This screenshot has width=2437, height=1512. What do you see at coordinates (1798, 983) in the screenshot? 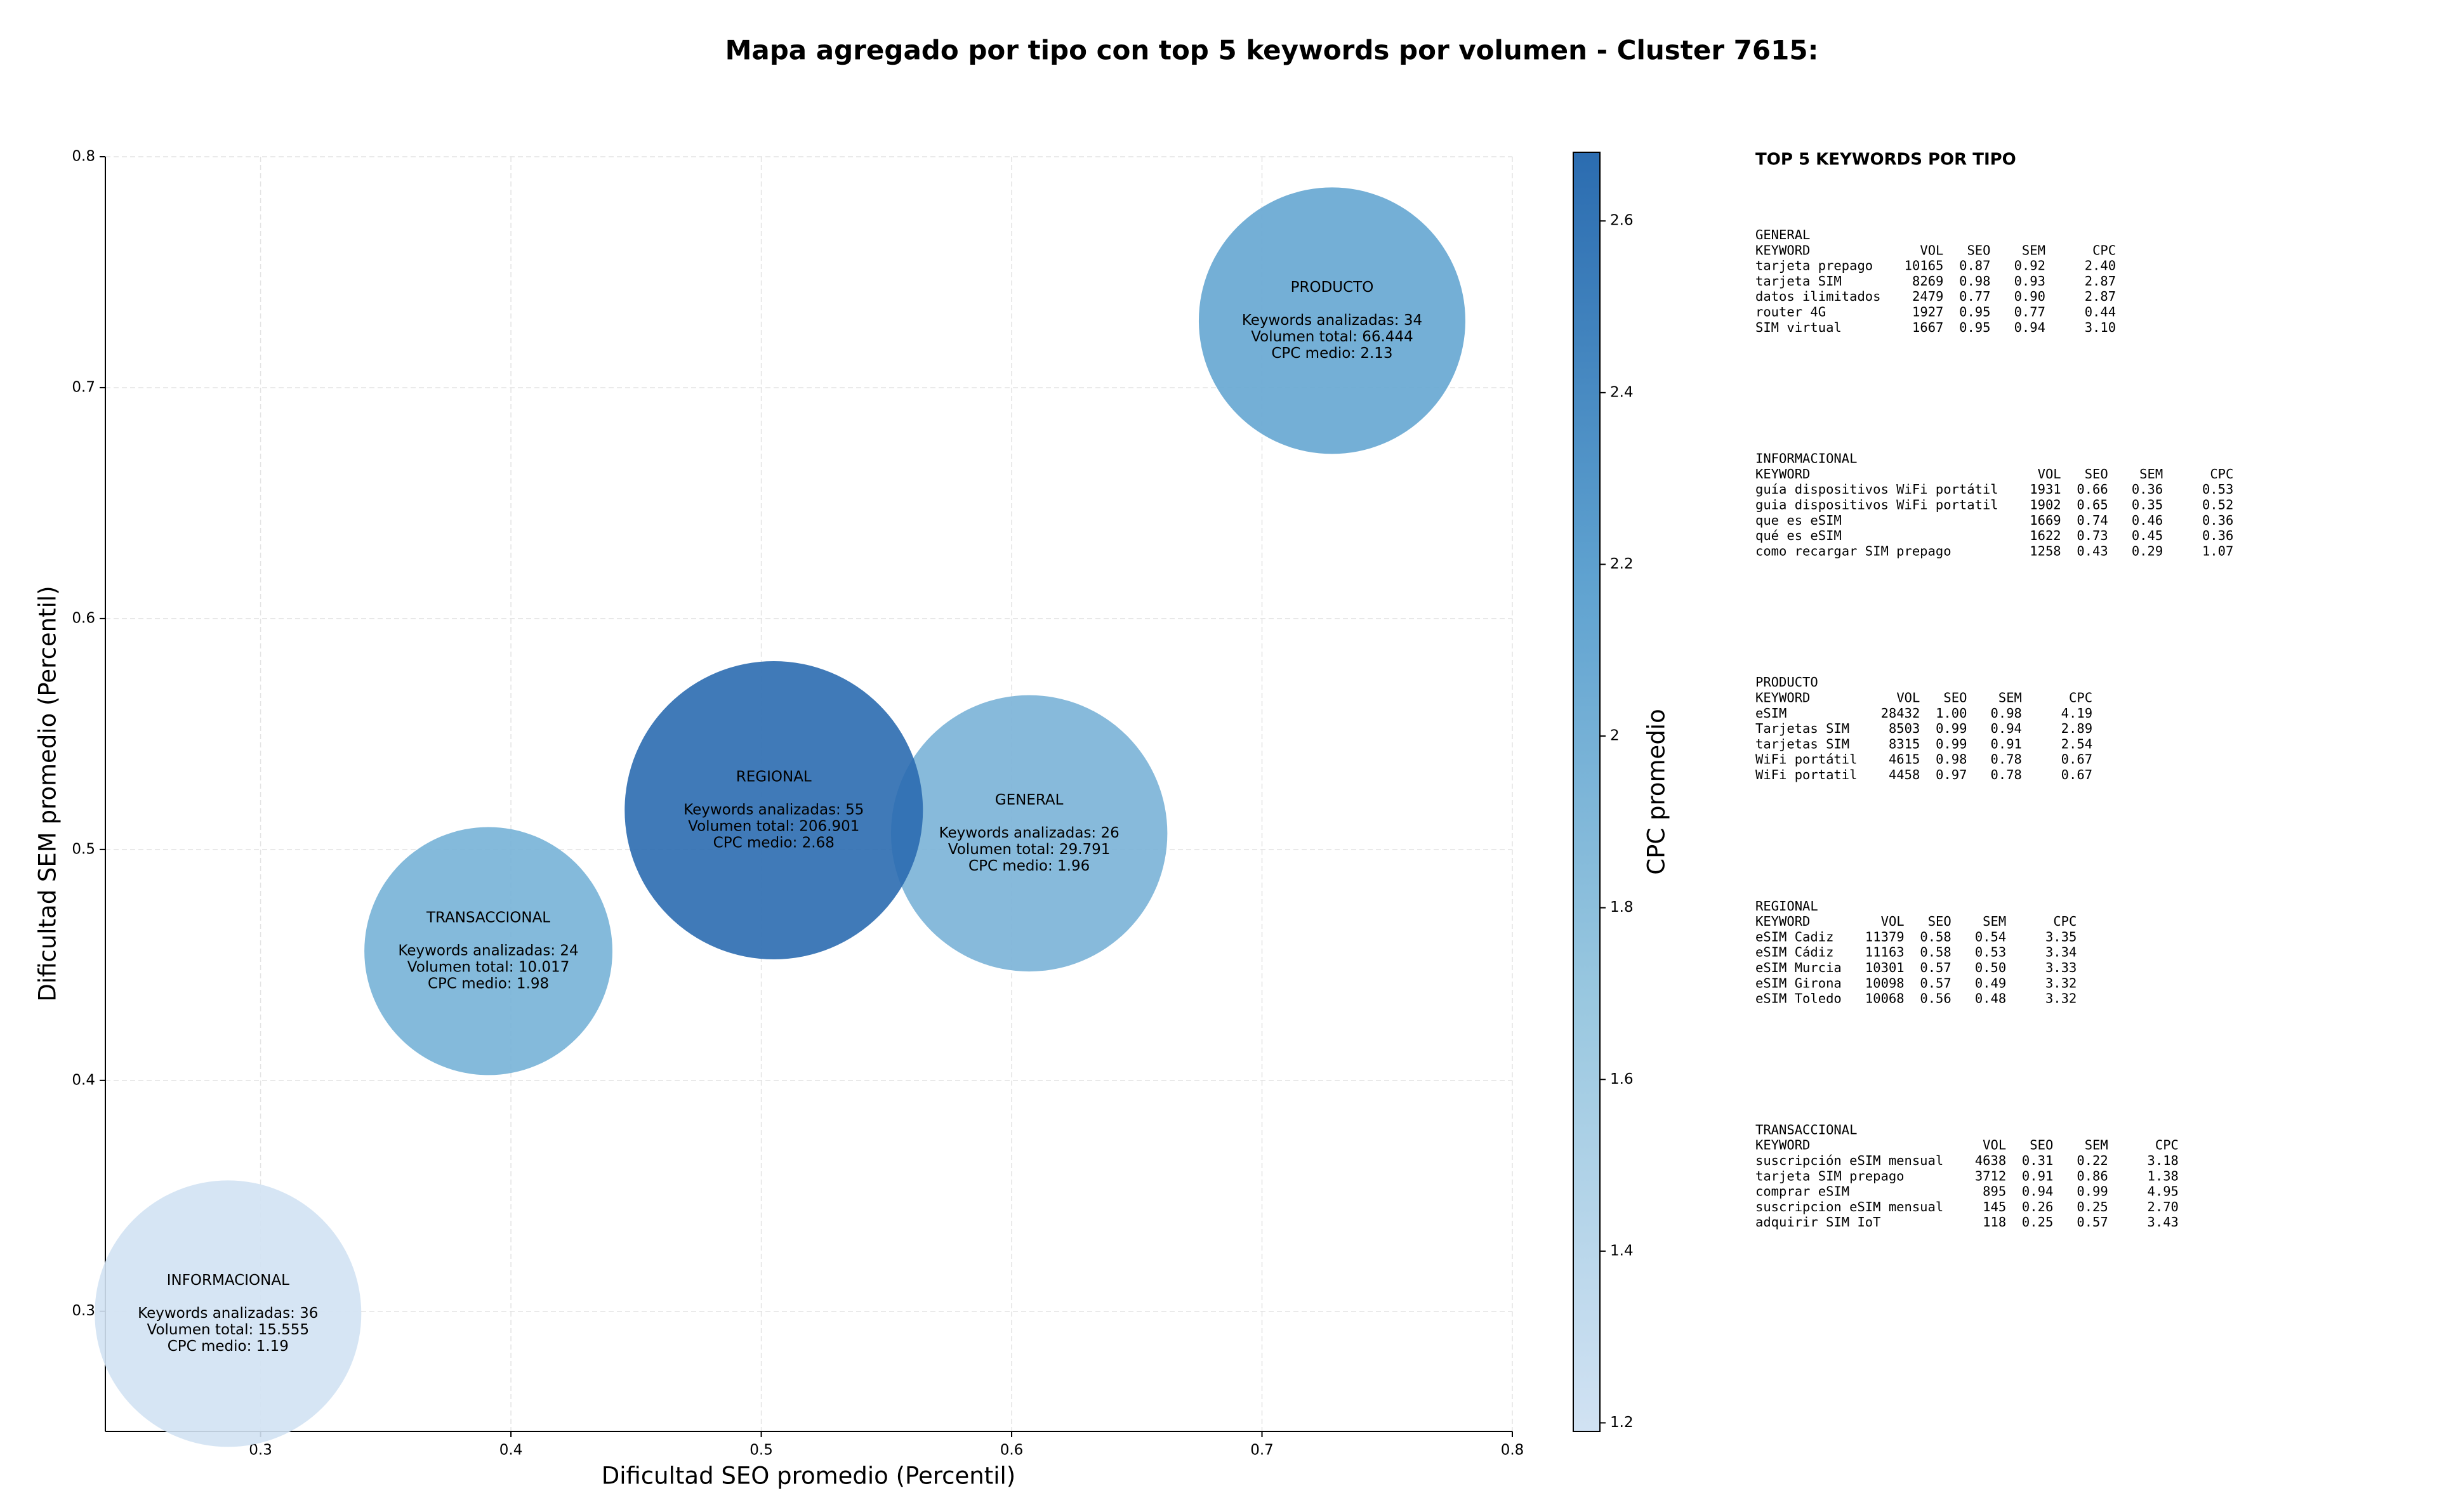
I see `table-cell: eSIM Girona` at bounding box center [1798, 983].